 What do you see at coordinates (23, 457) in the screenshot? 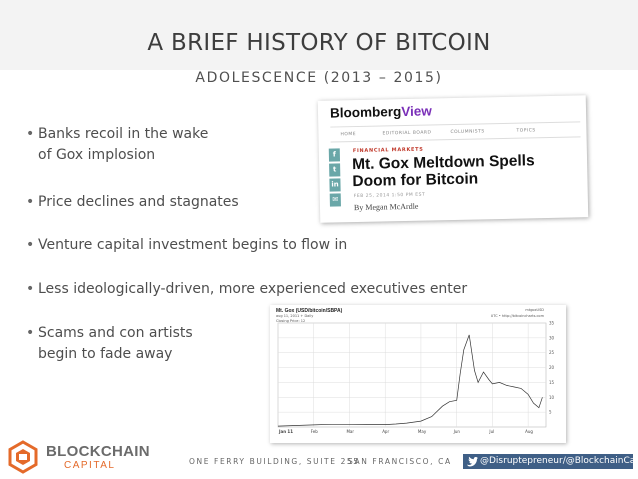
I see `blockchain-capital-logo-icon` at bounding box center [23, 457].